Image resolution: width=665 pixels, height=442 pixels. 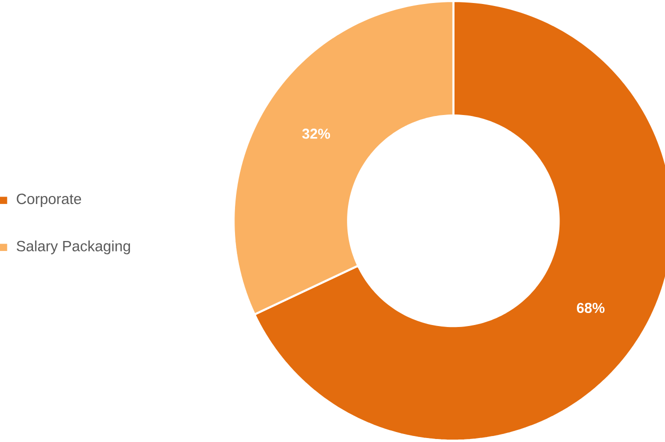 I want to click on data-label: 68%, so click(x=590, y=308).